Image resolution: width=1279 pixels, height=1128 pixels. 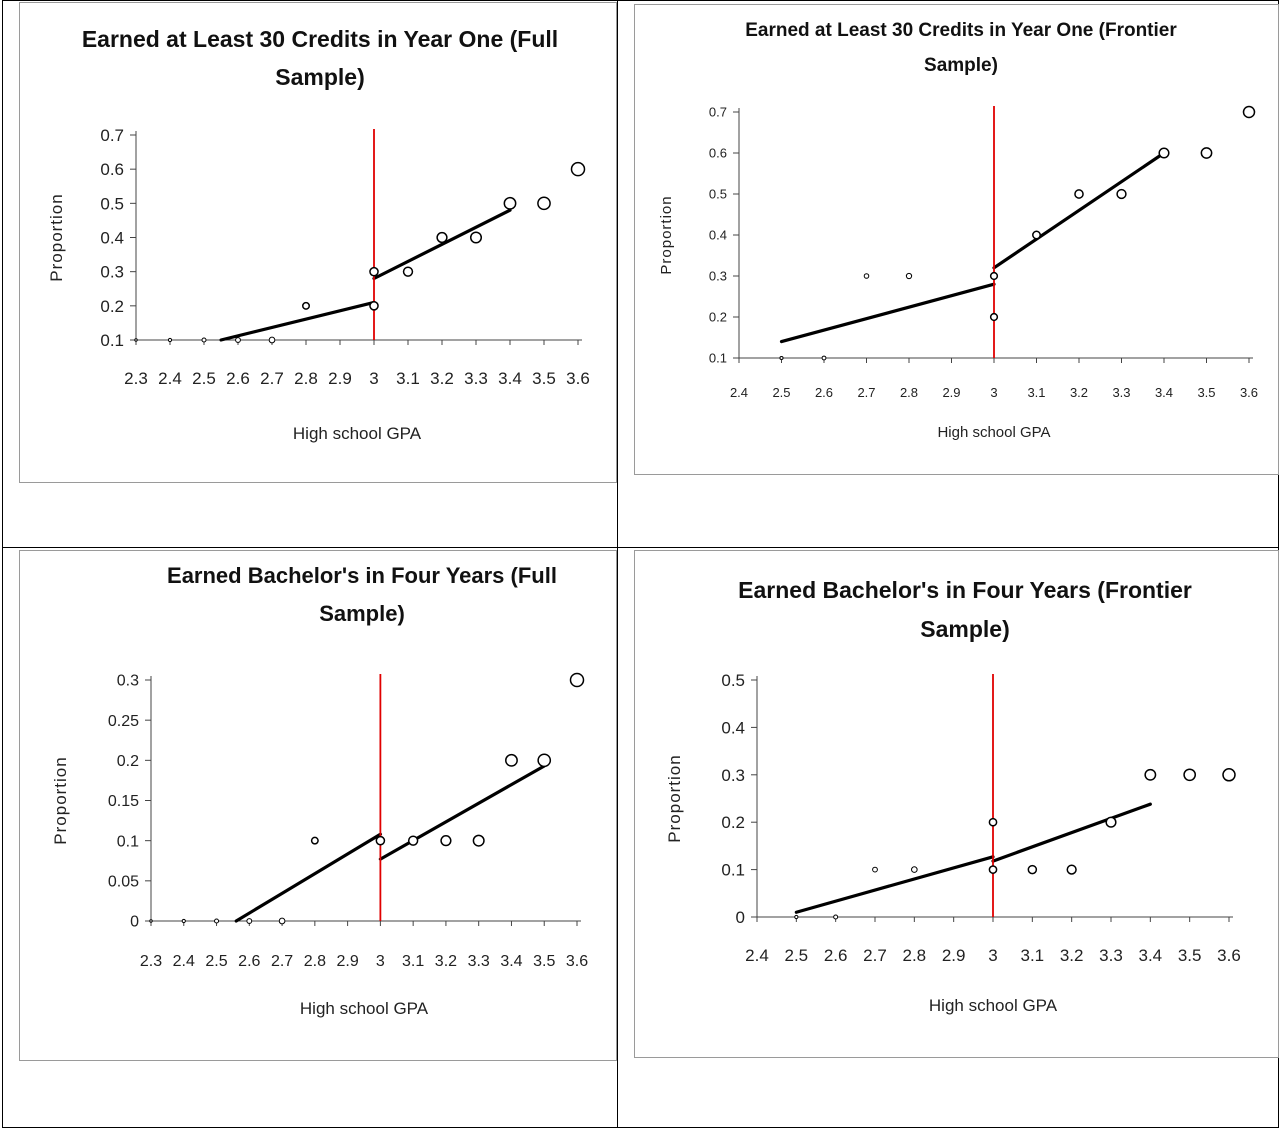 What do you see at coordinates (1229, 955) in the screenshot?
I see `x-tick-label: 3.6` at bounding box center [1229, 955].